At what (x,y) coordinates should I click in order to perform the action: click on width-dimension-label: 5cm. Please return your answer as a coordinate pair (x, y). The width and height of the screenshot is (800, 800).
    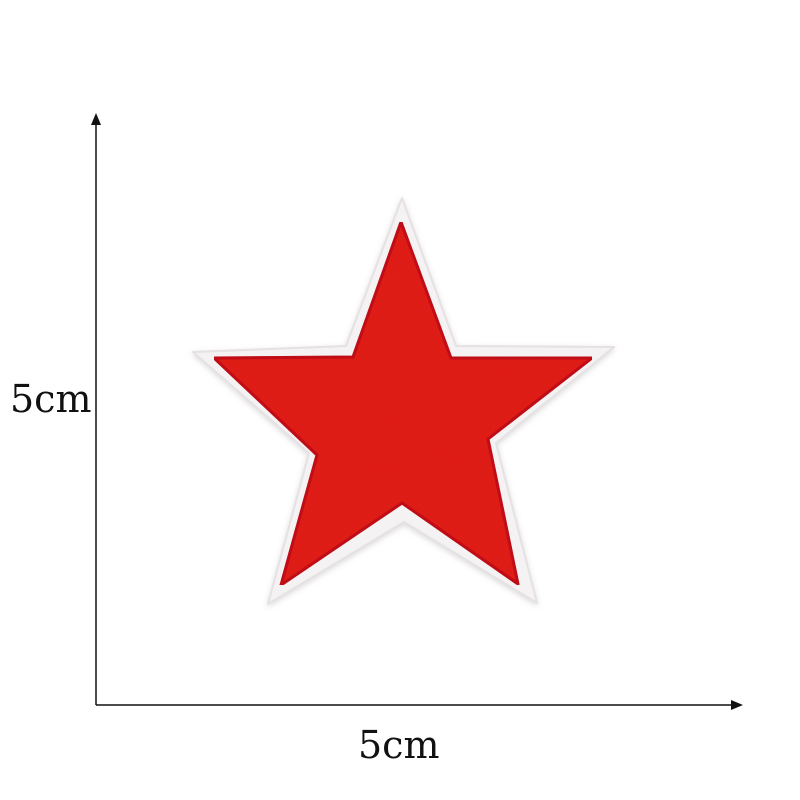
    Looking at the image, I should click on (399, 745).